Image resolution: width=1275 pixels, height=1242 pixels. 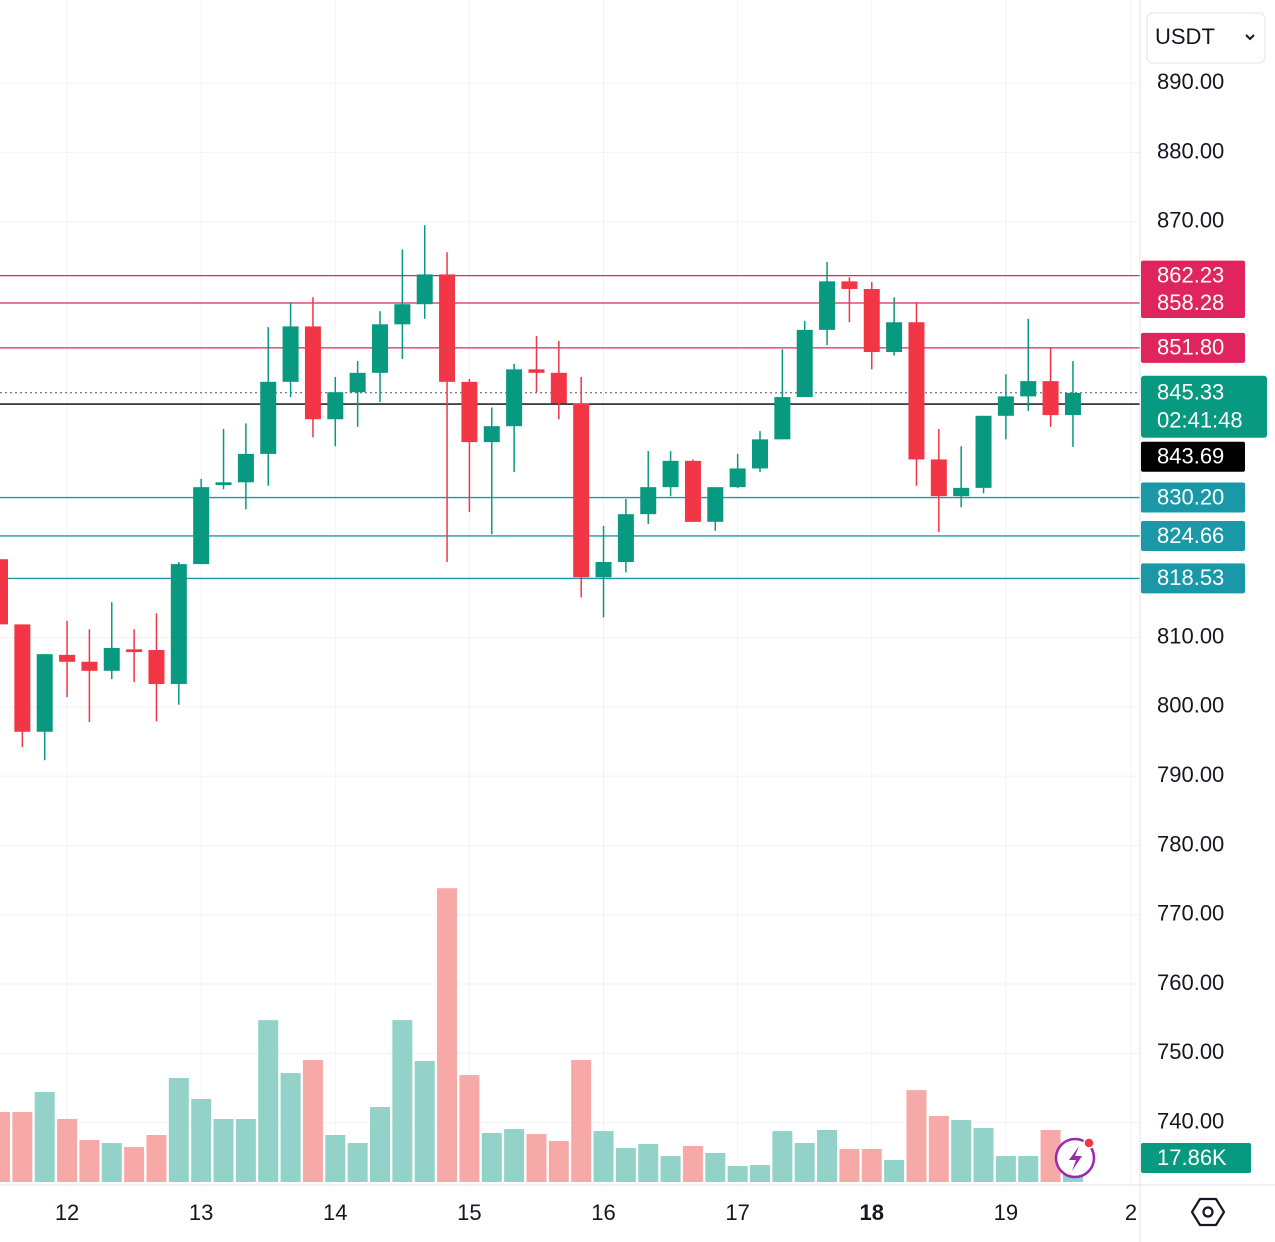 I want to click on y-tick-label: 890.00, so click(x=1190, y=81).